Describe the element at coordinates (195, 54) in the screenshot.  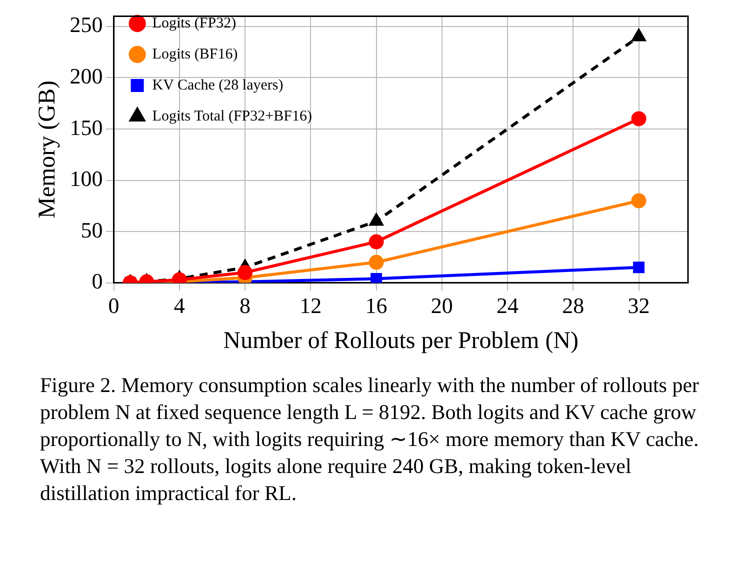
I see `legend-label: Logits (BF16)` at that location.